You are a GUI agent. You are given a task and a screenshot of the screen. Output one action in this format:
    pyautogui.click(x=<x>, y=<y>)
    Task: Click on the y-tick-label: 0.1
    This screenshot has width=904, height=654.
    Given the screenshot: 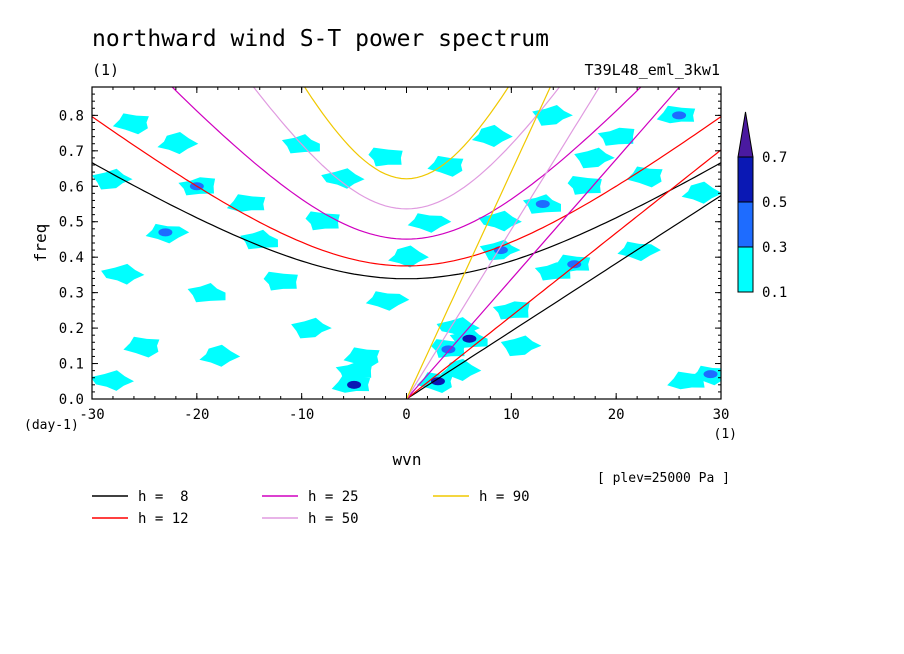 What is the action you would take?
    pyautogui.click(x=71, y=365)
    